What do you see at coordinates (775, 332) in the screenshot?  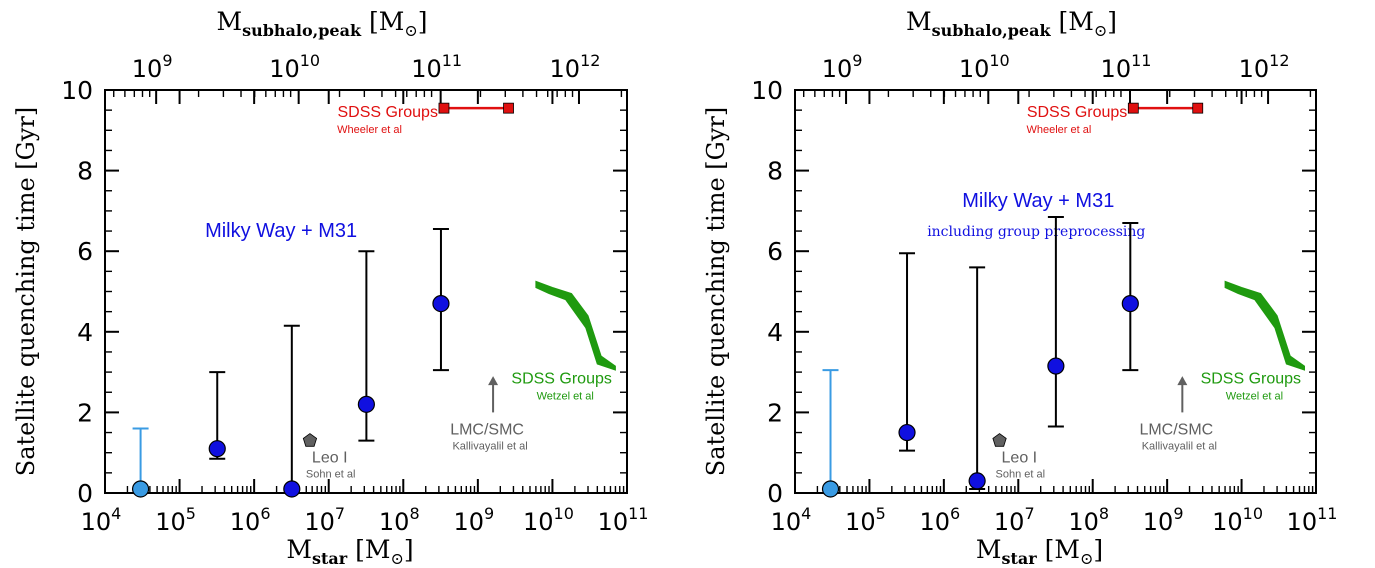 I see `y-tick-label: 4` at bounding box center [775, 332].